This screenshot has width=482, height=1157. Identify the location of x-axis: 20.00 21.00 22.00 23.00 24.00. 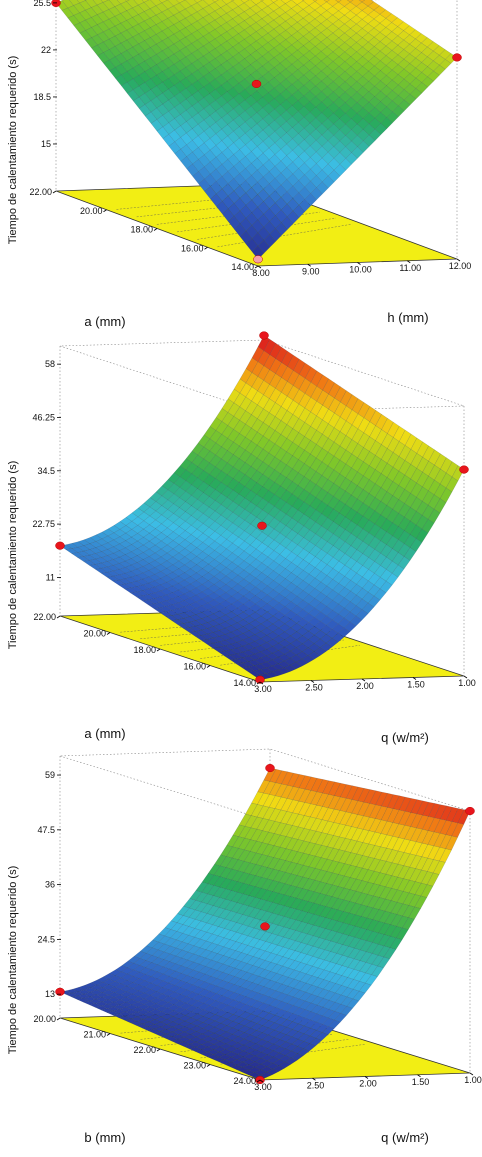
(147, 1050).